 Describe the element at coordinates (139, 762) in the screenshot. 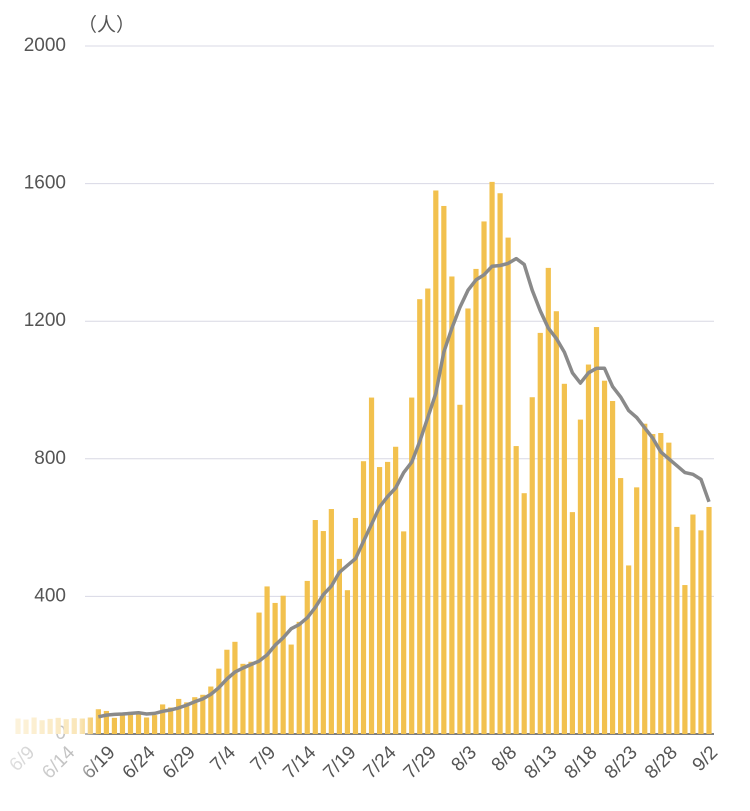

I see `x-tick-label: 6/24` at that location.